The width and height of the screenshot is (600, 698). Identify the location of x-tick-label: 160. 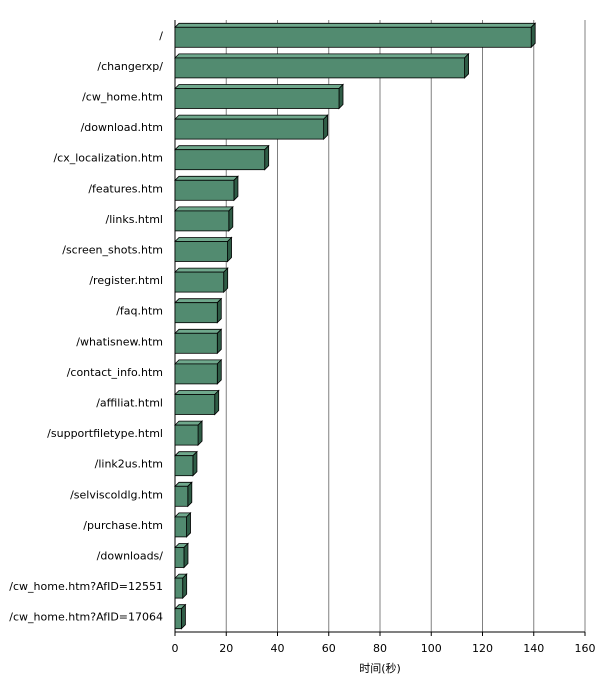
(585, 648).